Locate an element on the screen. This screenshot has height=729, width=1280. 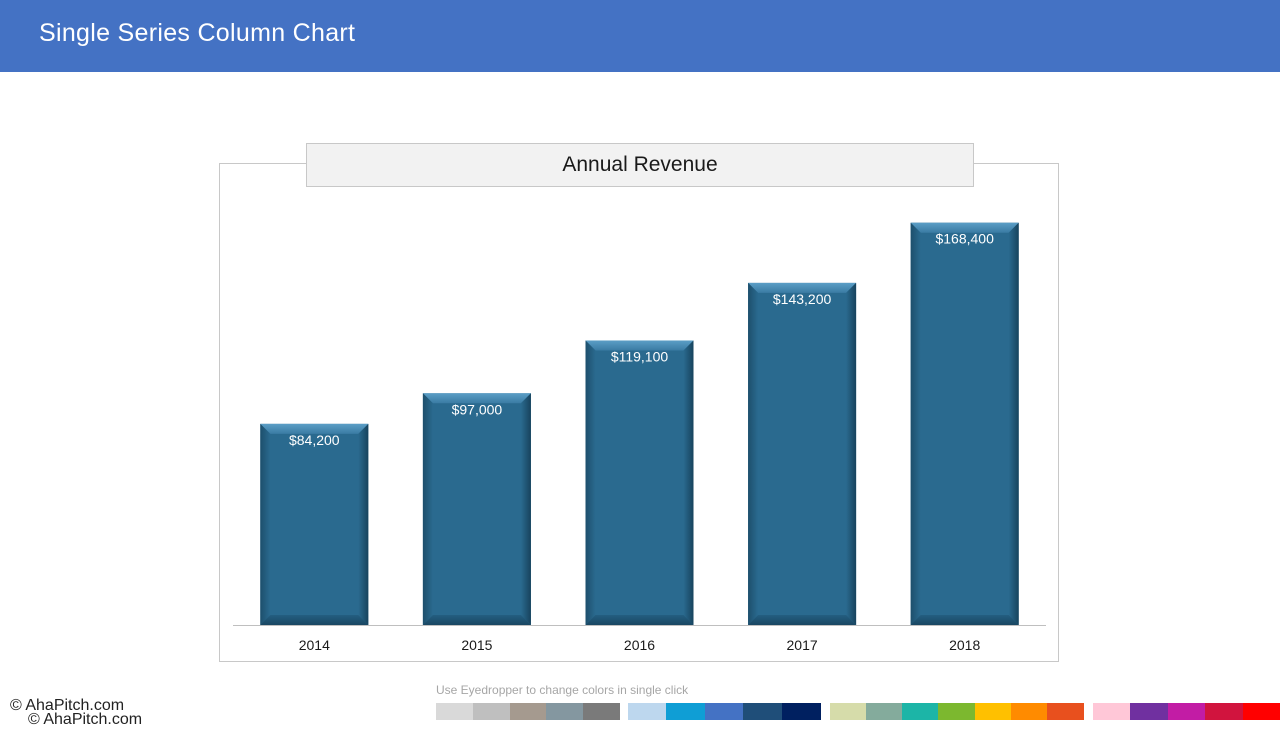
data-label-2018: $168,400 is located at coordinates (964, 239).